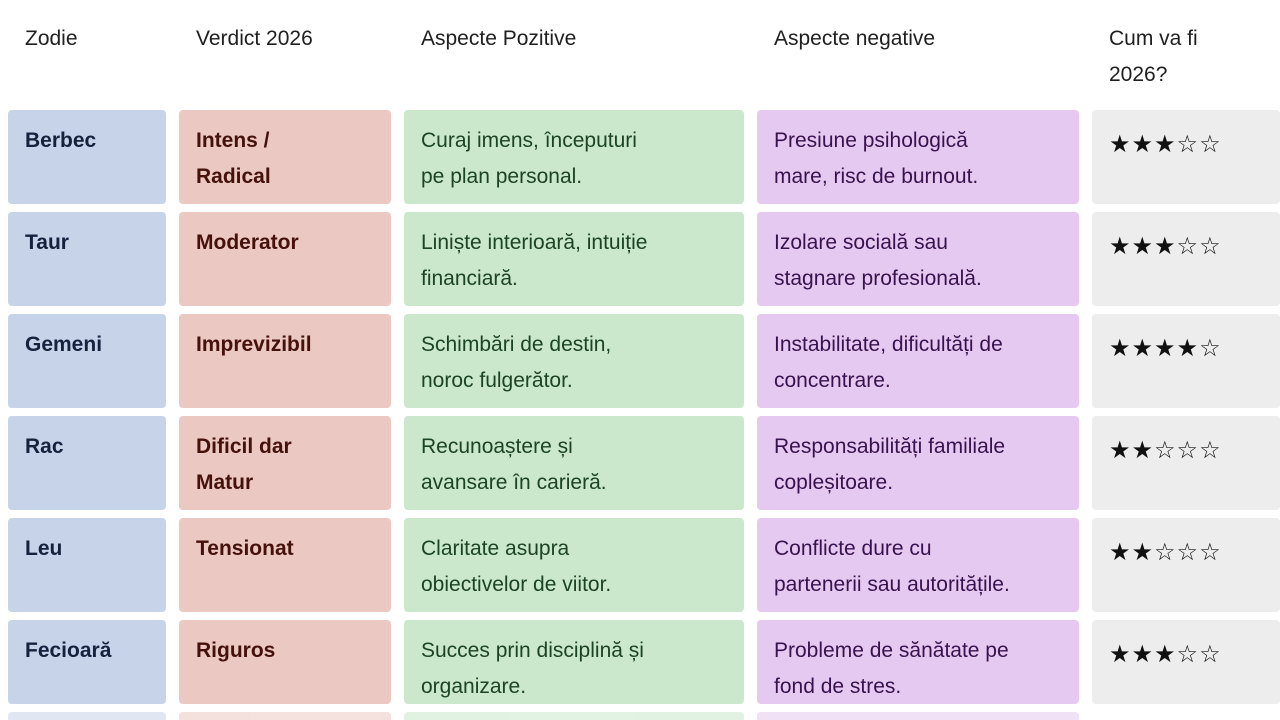 The width and height of the screenshot is (1280, 720). I want to click on cell-zodie: Rac, so click(87, 463).